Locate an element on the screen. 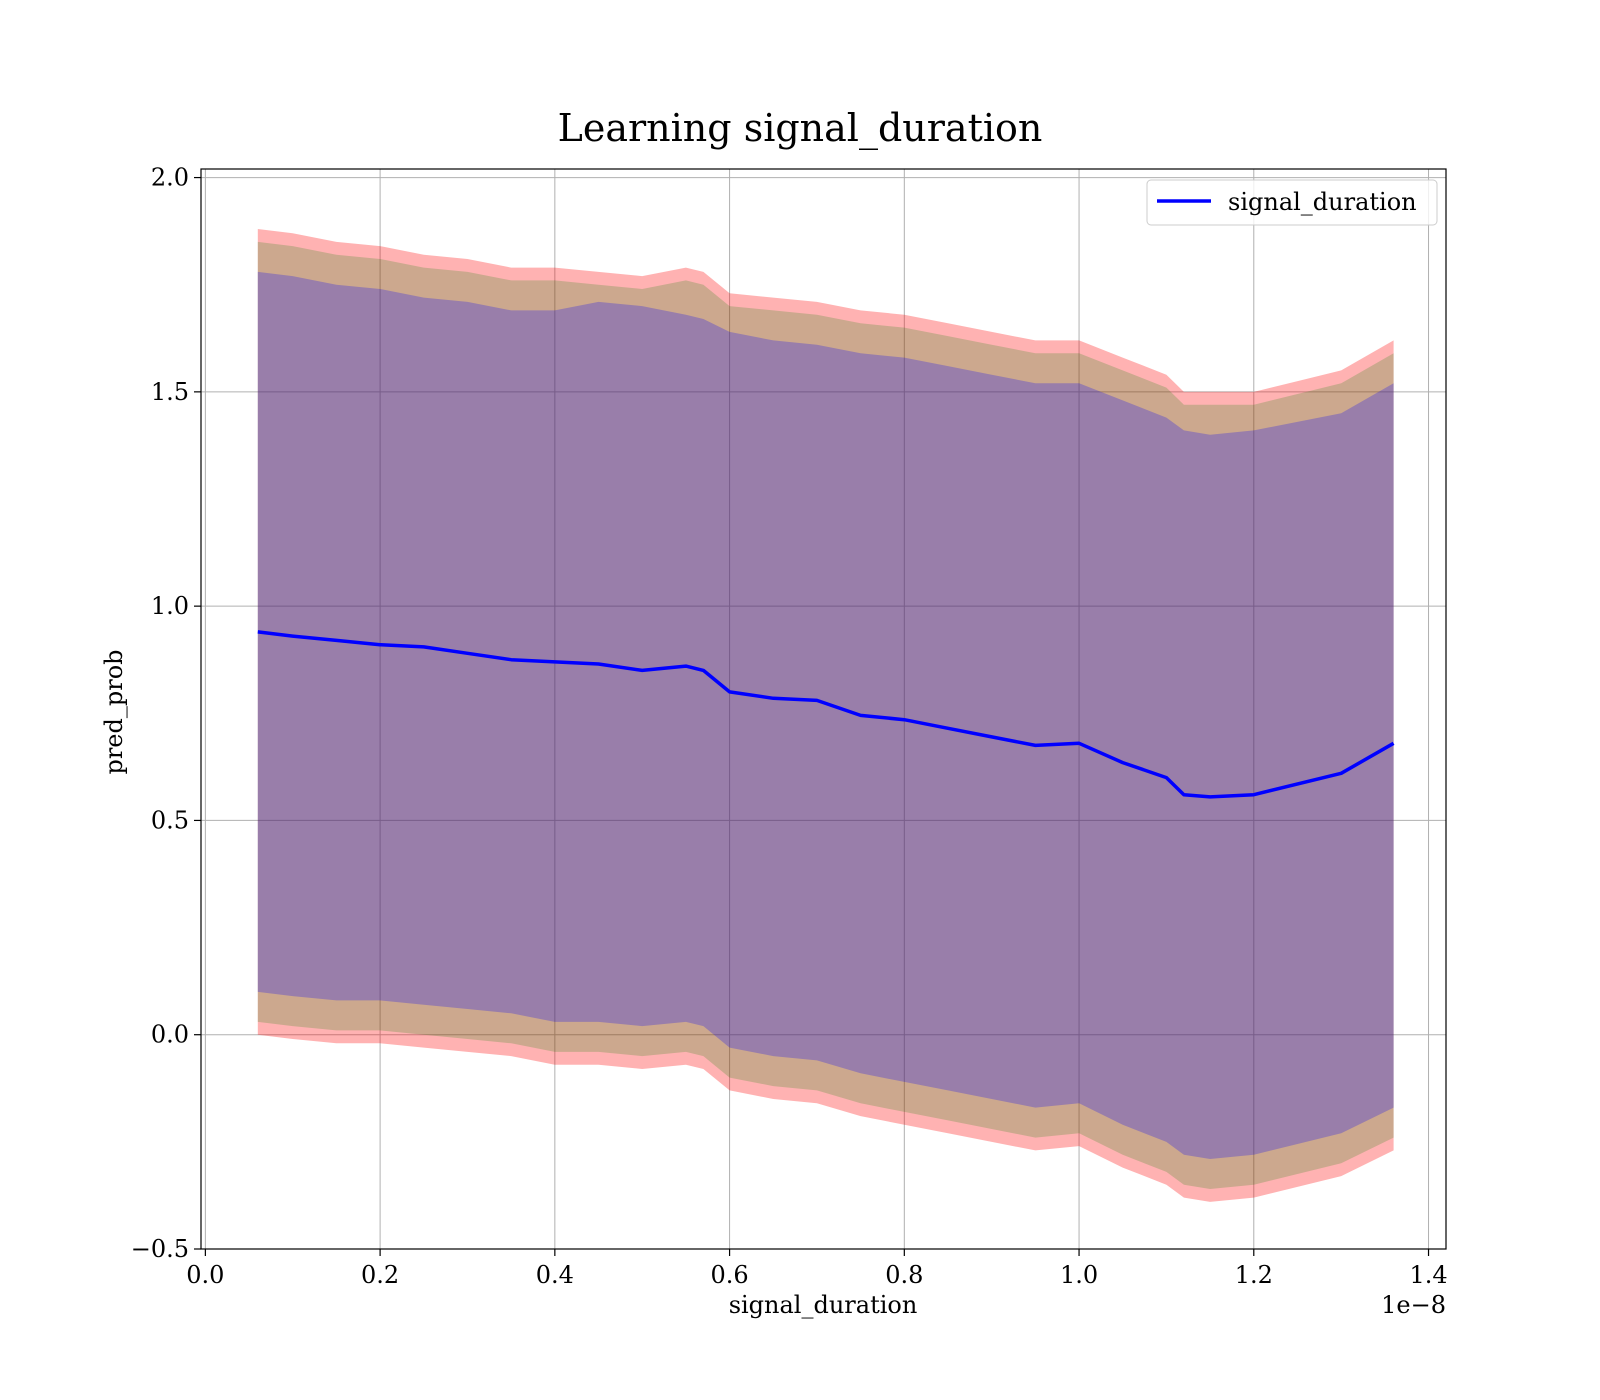 The width and height of the screenshot is (1600, 1400). y-tick-label: −0.5 is located at coordinates (160, 1249).